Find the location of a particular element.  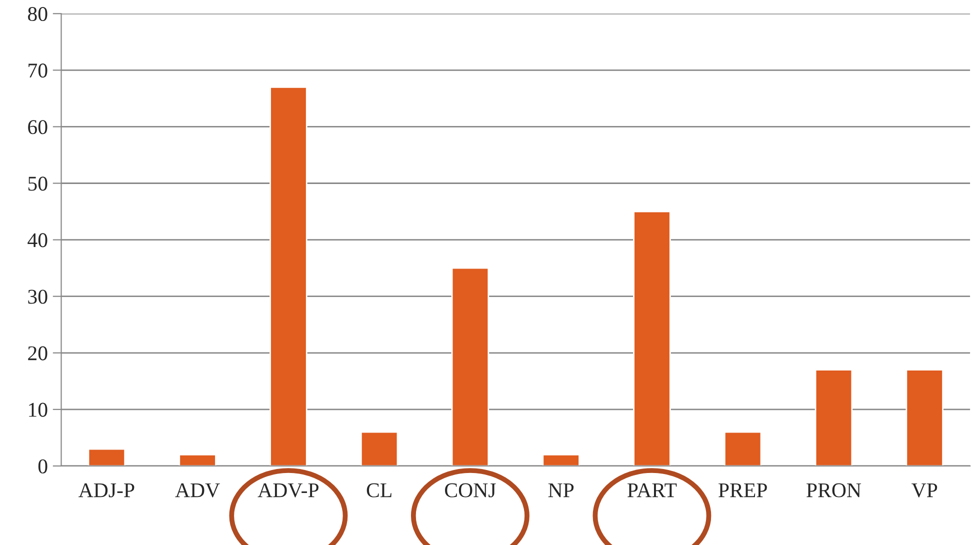

x-tick-label: VP is located at coordinates (925, 490).